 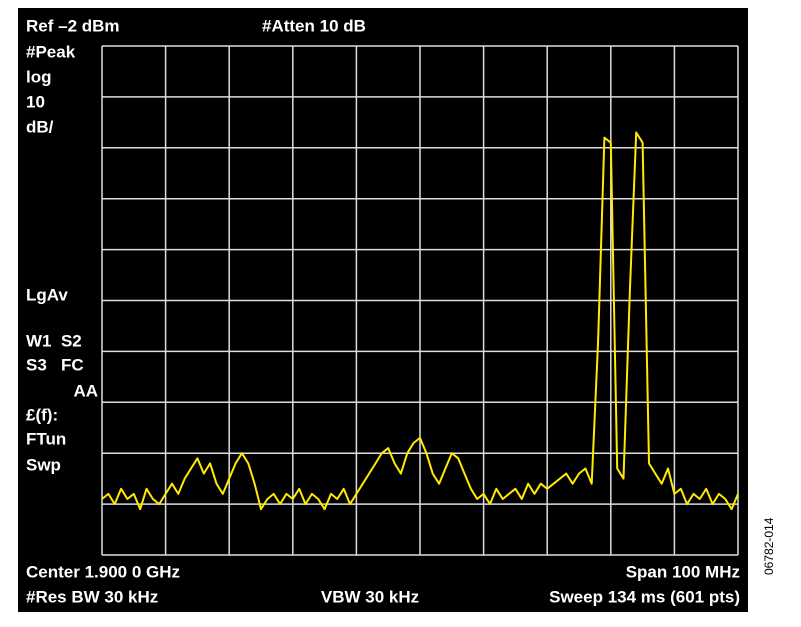 I want to click on side-label: log, so click(x=39, y=76).